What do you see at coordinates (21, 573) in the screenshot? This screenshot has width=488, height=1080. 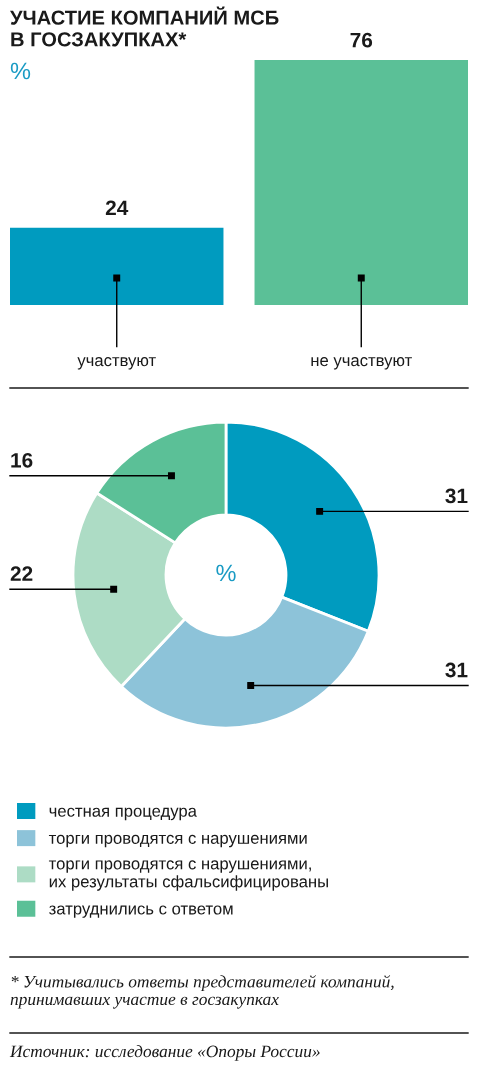 I see `data-label: 22` at bounding box center [21, 573].